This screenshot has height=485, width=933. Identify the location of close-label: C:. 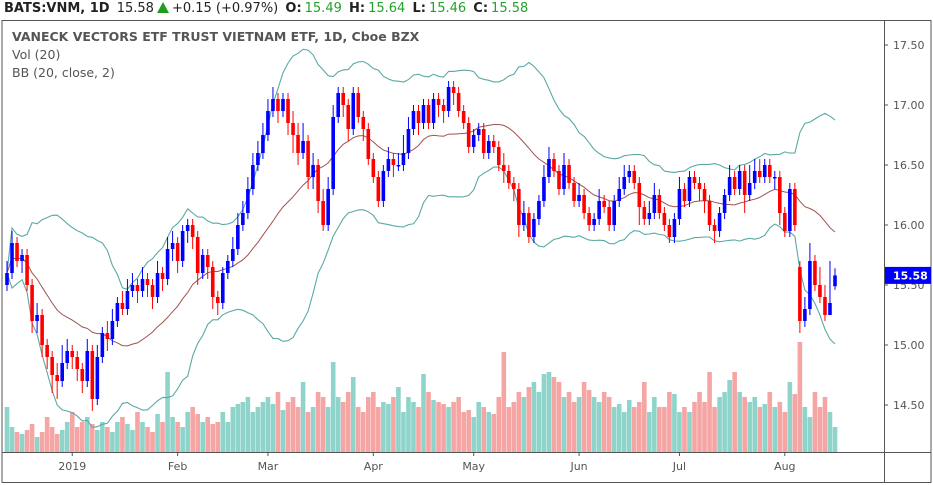
(481, 8).